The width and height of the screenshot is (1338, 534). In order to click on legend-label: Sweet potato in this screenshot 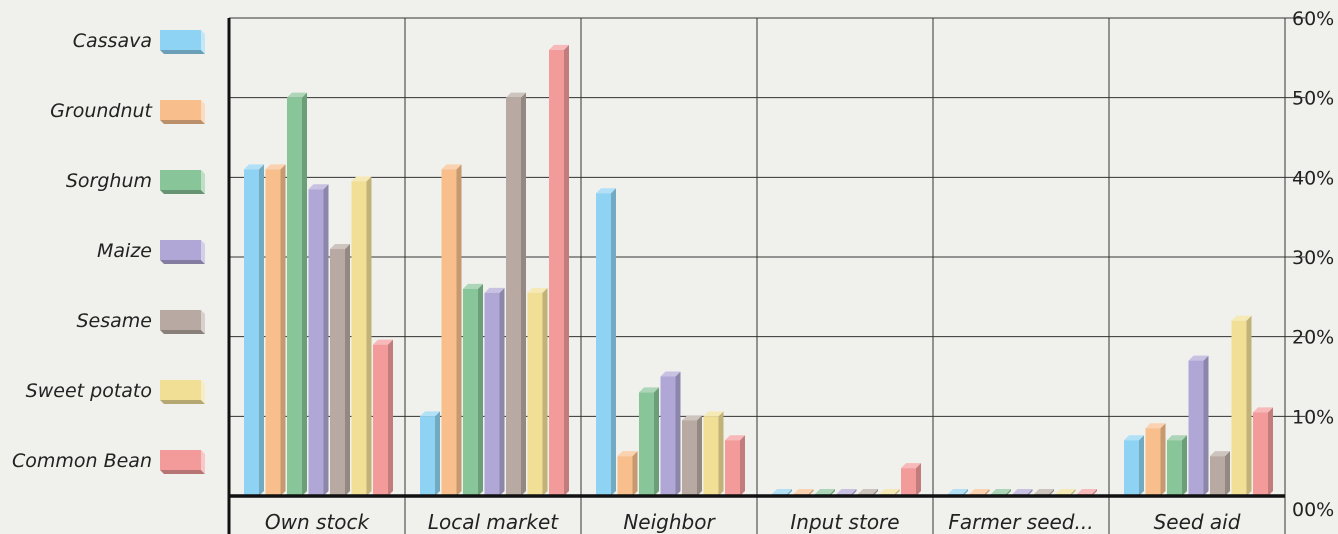, I will do `click(89, 391)`.